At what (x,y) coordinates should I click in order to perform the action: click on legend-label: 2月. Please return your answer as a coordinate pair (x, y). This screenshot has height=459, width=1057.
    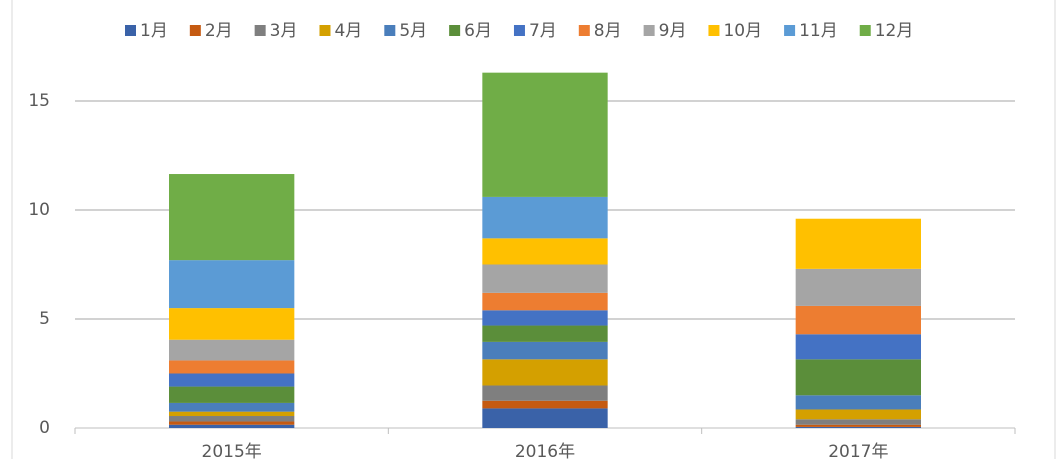
    Looking at the image, I should click on (219, 31).